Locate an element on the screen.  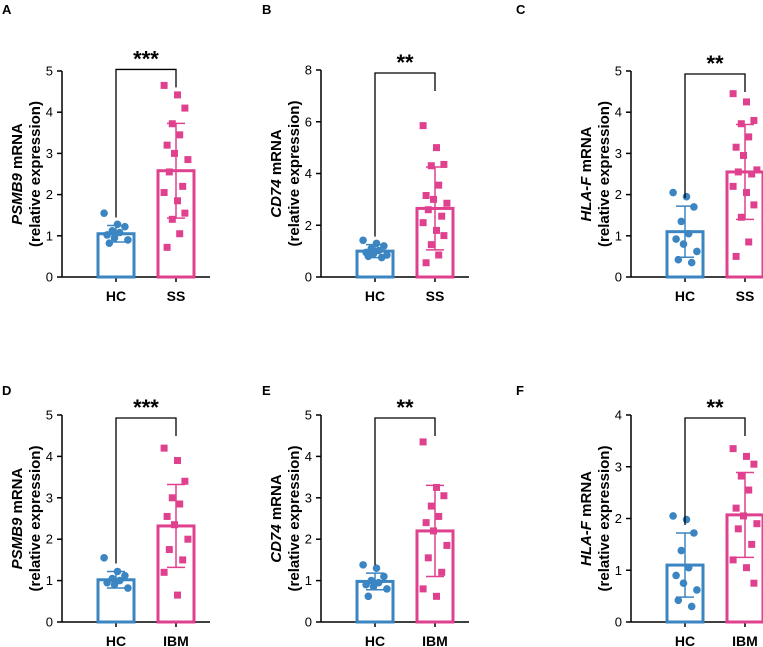
y-tick-label: 8 is located at coordinates (308, 70).